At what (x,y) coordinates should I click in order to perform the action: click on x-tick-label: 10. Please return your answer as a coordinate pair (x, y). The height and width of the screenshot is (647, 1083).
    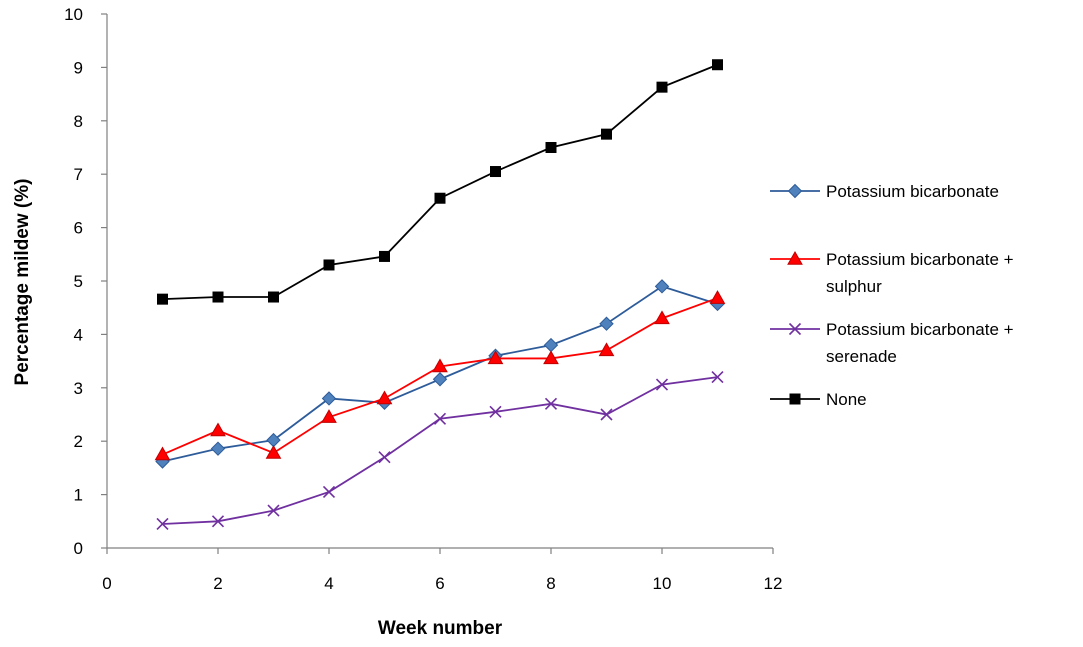
    Looking at the image, I should click on (662, 583).